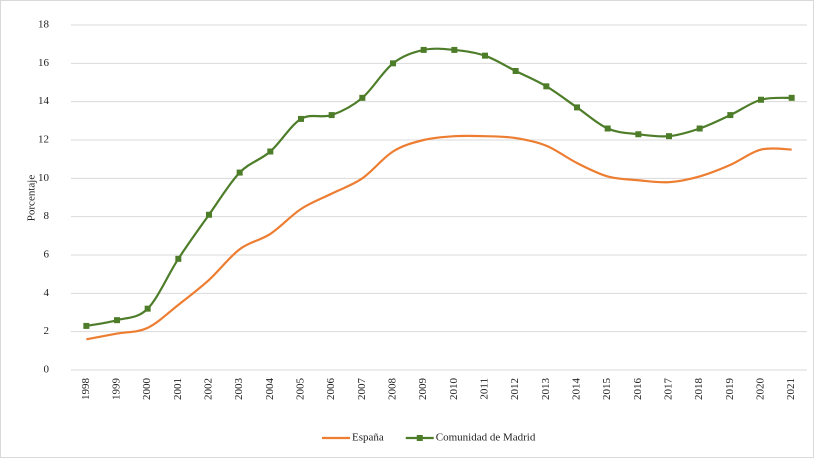 This screenshot has height=458, width=814. I want to click on x-tick-label: 2012, so click(515, 389).